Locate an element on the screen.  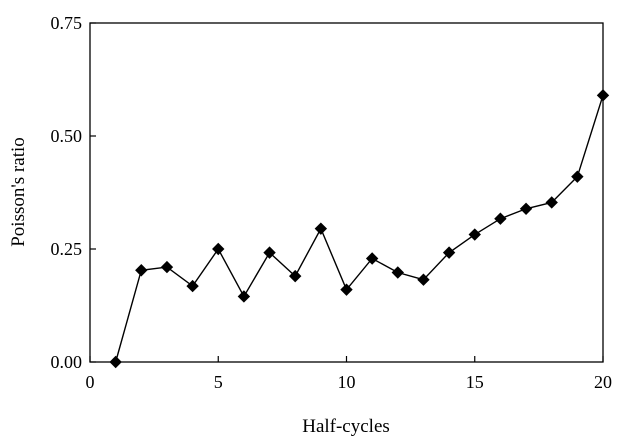
x-tick-label: 5 is located at coordinates (218, 382).